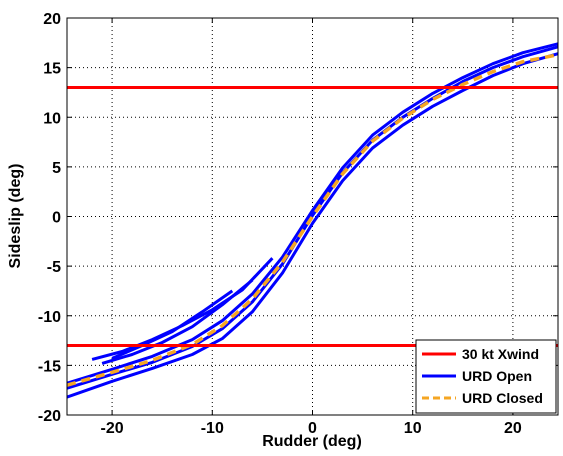  I want to click on legend-label: URD Closed, so click(502, 398).